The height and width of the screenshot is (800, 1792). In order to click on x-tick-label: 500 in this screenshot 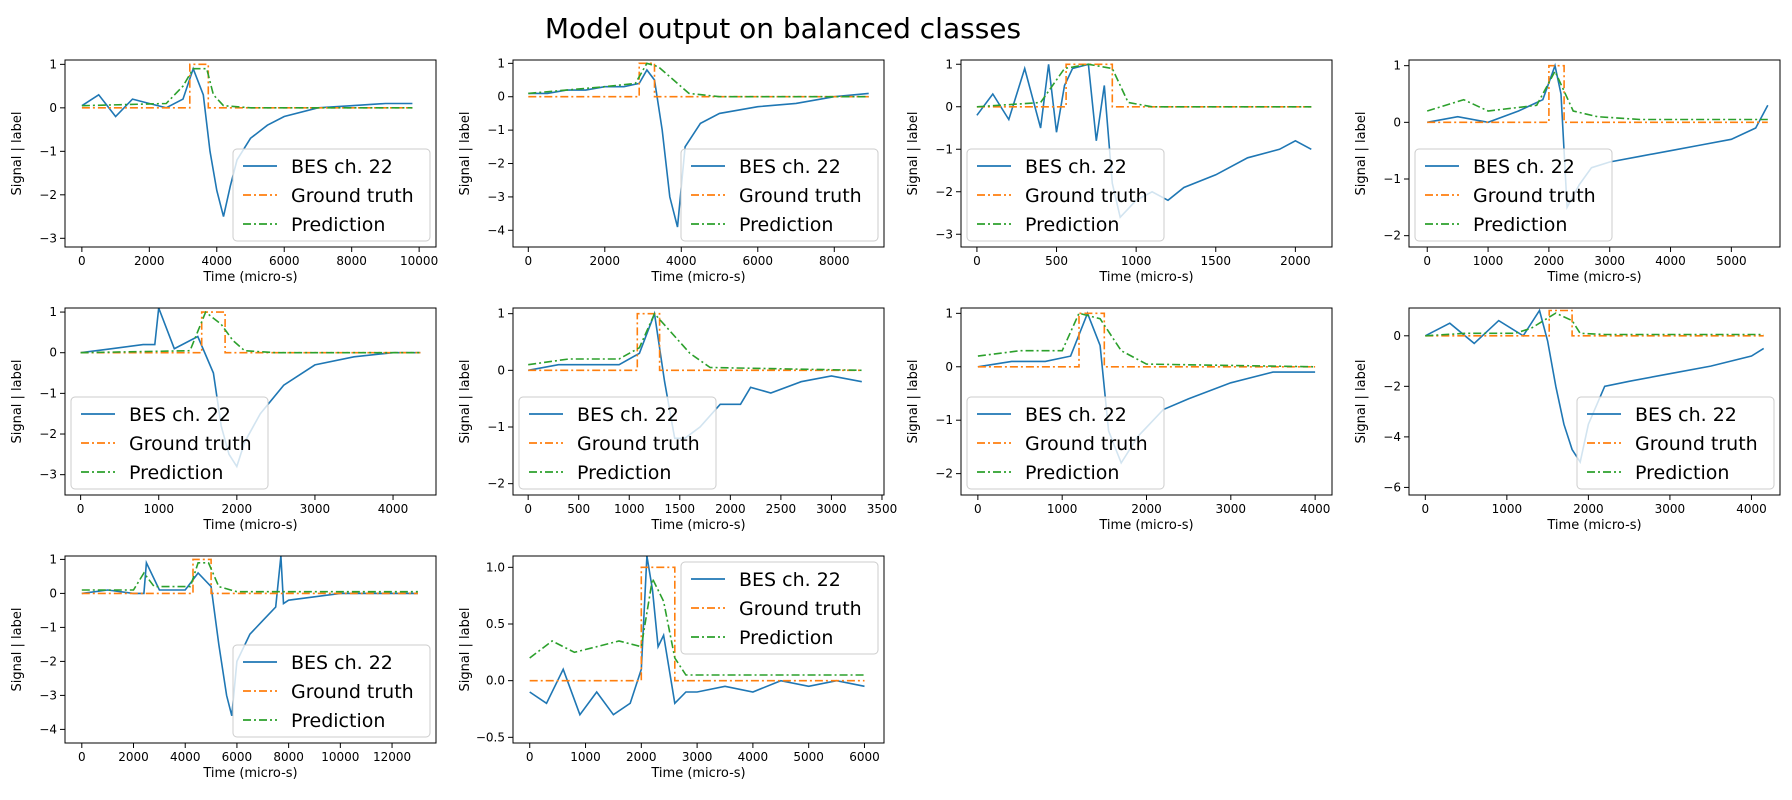, I will do `click(578, 509)`.